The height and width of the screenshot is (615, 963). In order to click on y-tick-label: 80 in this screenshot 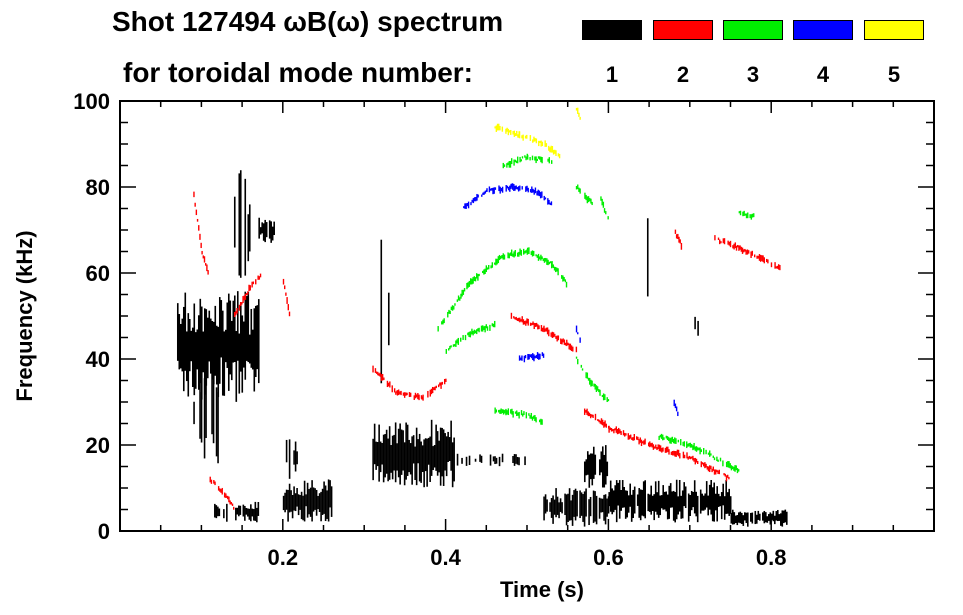, I will do `click(98, 187)`.